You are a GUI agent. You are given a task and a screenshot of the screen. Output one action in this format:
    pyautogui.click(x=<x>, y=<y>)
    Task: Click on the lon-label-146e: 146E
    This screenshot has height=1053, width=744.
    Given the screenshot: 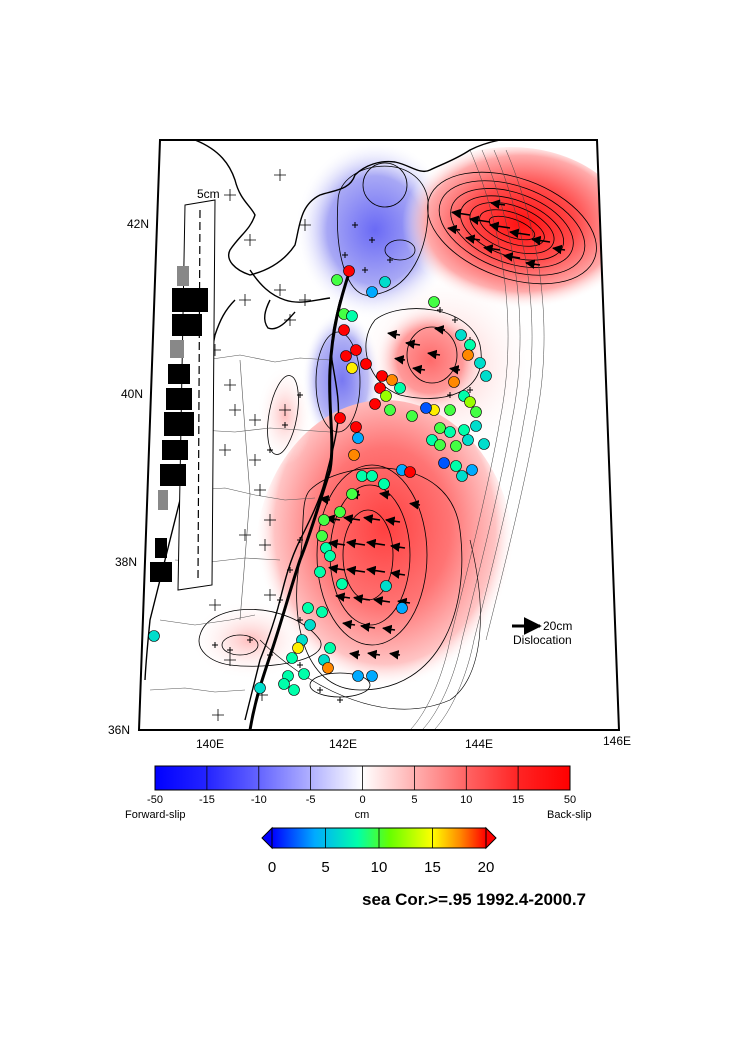 What is the action you would take?
    pyautogui.click(x=617, y=741)
    